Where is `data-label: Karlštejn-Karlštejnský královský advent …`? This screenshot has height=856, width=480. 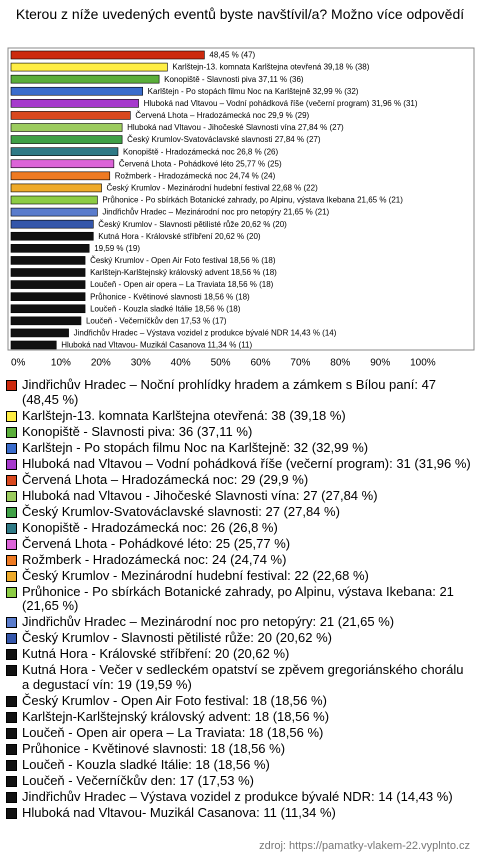
data-label: Karlštejn-Karlštejnský královský advent … is located at coordinates (183, 272).